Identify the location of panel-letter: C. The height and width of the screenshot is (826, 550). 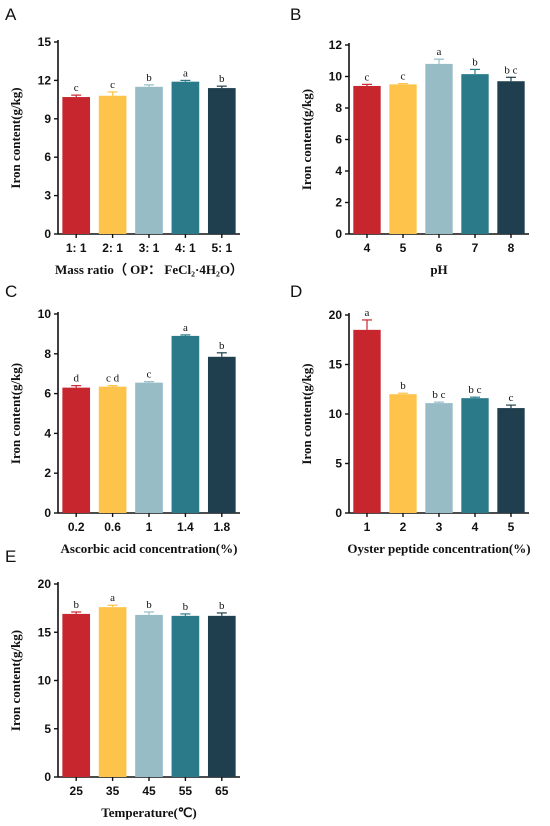
(11, 291).